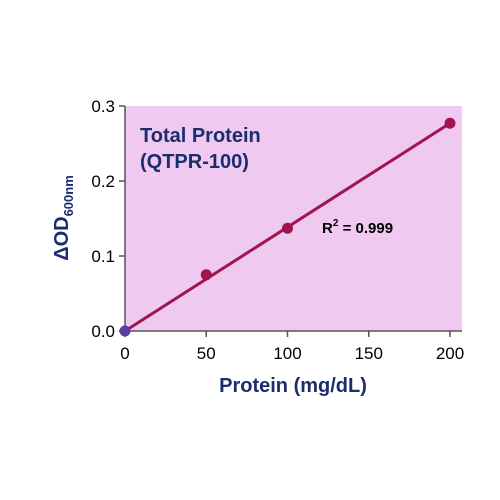  Describe the element at coordinates (124, 353) in the screenshot. I see `x-tick-label: 0` at that location.